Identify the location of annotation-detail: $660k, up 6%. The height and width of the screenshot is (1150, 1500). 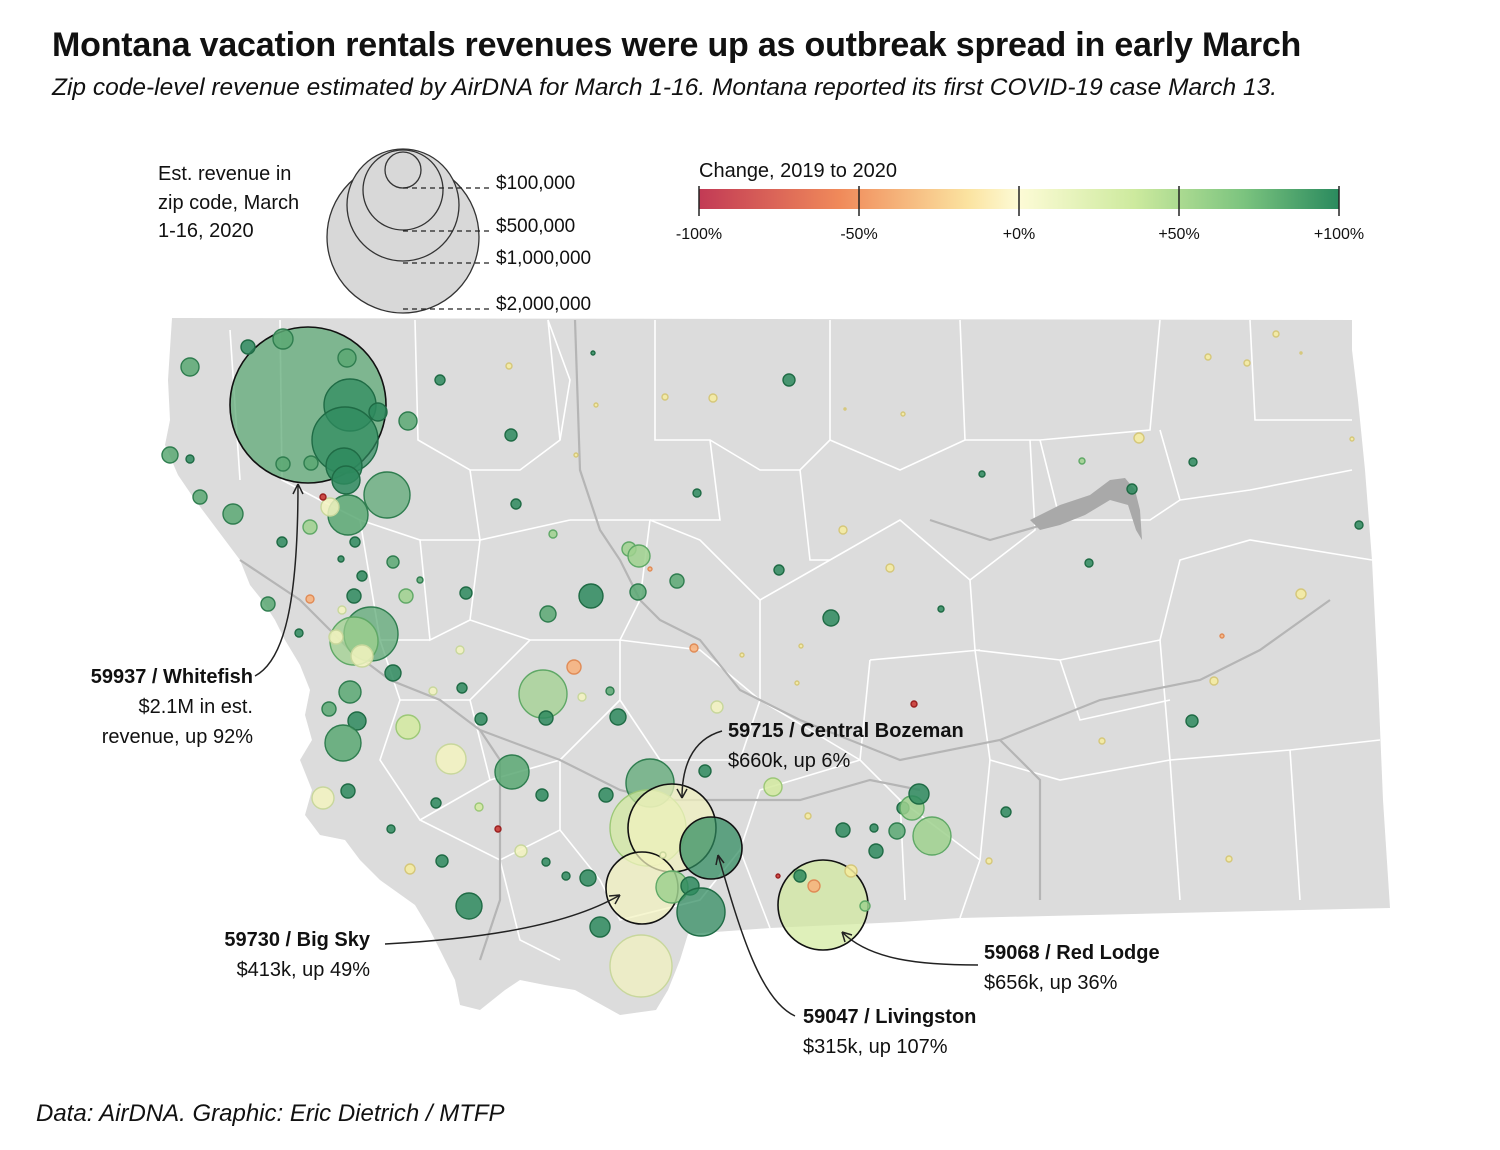
(789, 761).